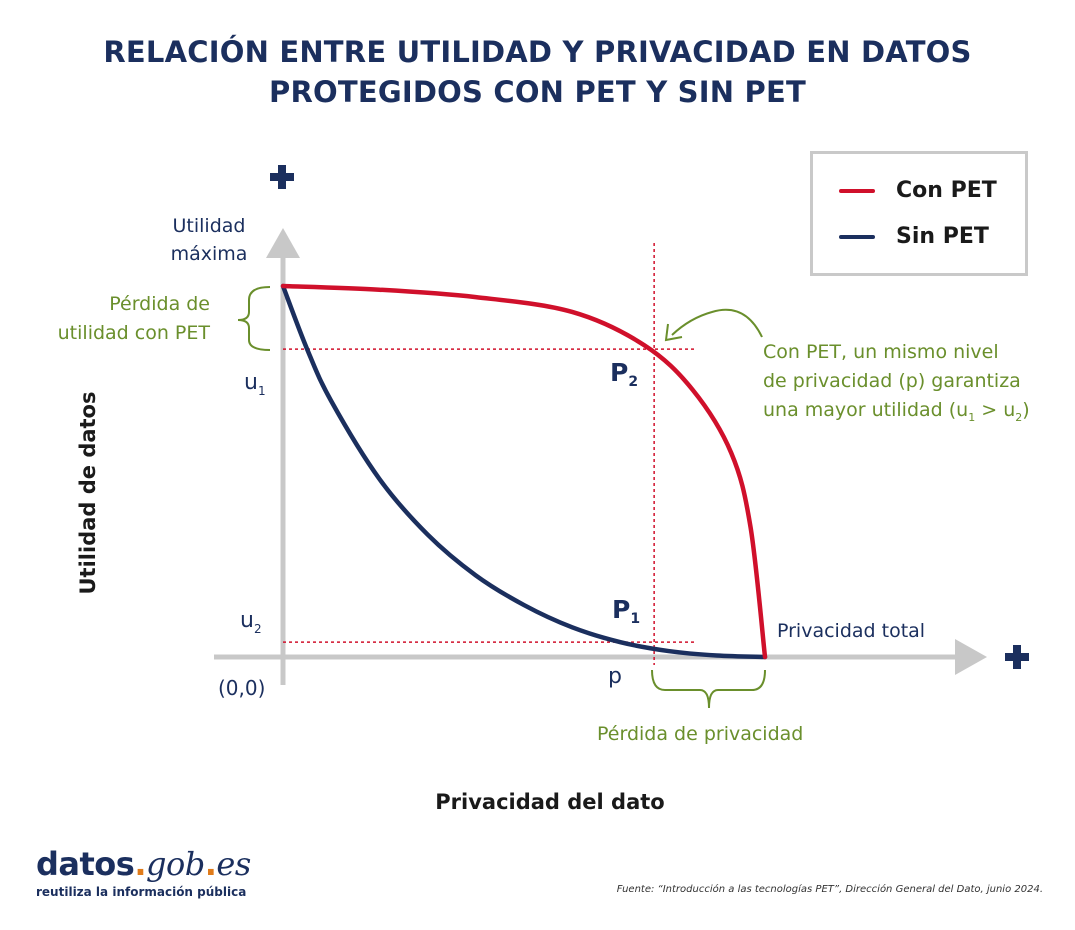  What do you see at coordinates (209, 240) in the screenshot?
I see `y-max-label: Utilidad máxima` at bounding box center [209, 240].